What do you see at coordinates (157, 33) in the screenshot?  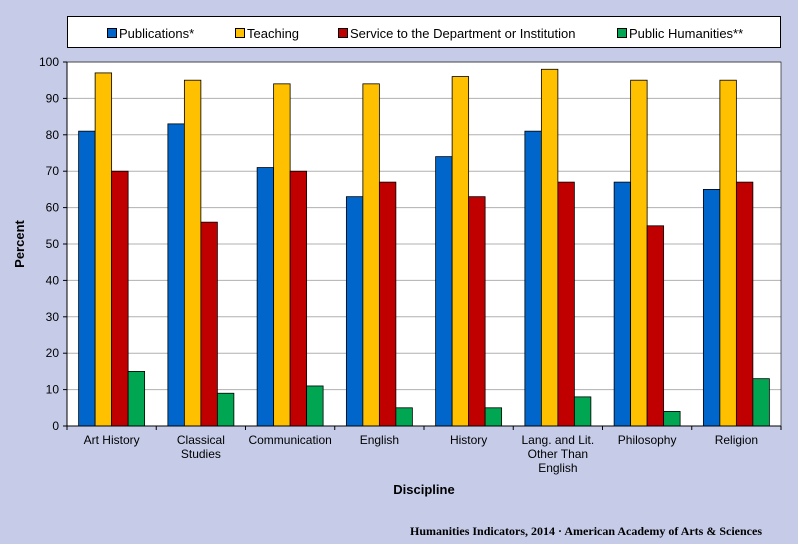 I see `legend-label-publications: Publications*` at bounding box center [157, 33].